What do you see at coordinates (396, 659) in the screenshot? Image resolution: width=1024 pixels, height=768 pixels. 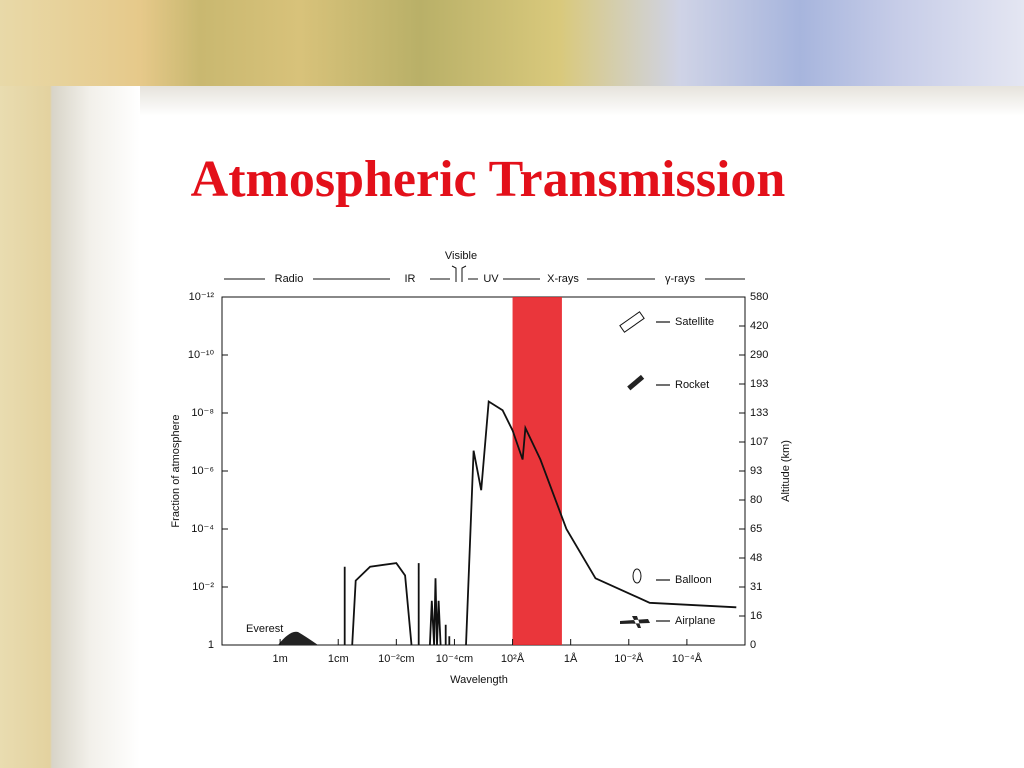 I see `x-tick-label: 10⁻²cm` at bounding box center [396, 659].